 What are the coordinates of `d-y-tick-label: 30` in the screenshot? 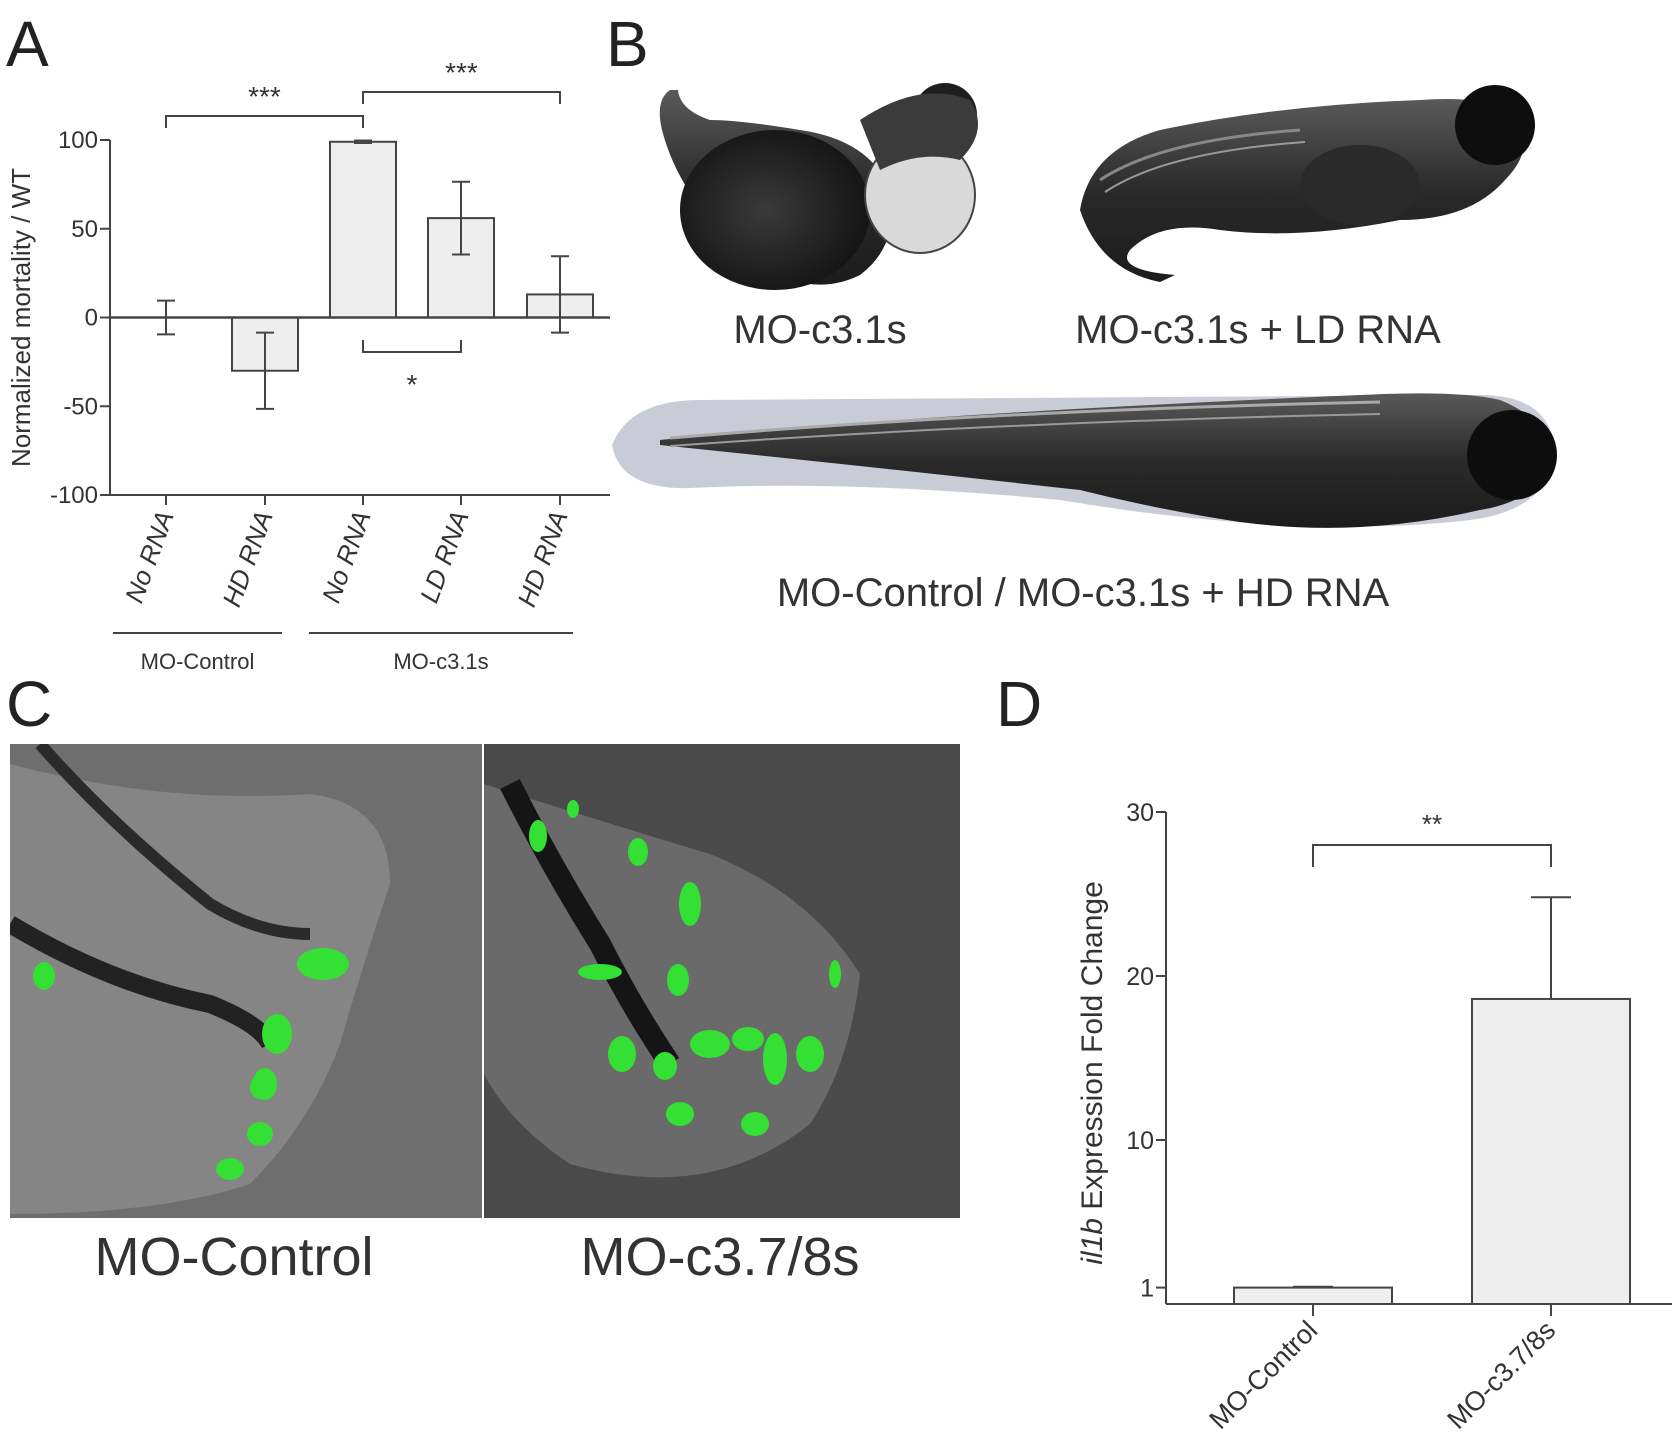 It's located at (1140, 813).